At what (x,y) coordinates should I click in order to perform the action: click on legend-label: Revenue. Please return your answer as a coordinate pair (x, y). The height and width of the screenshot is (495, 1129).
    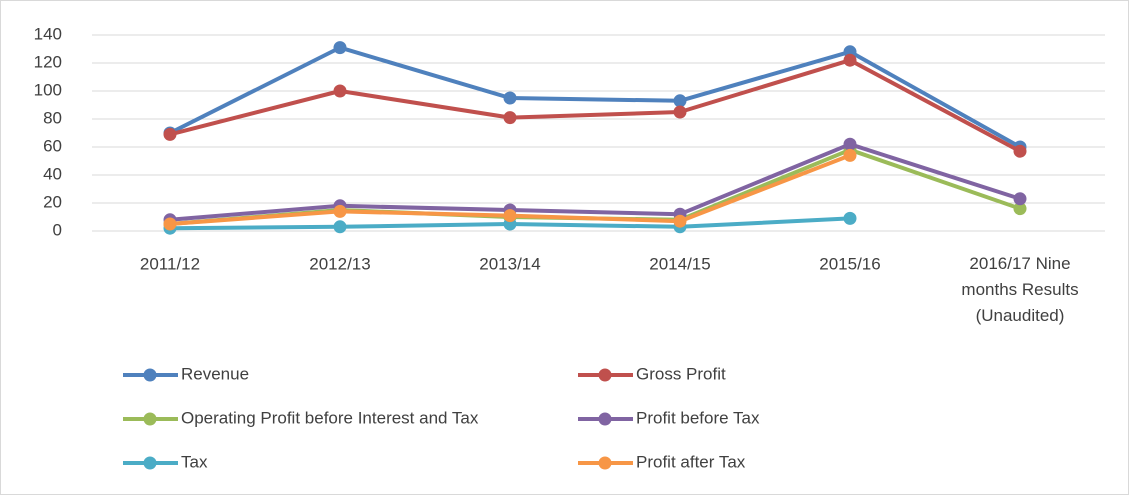
    Looking at the image, I should click on (215, 373).